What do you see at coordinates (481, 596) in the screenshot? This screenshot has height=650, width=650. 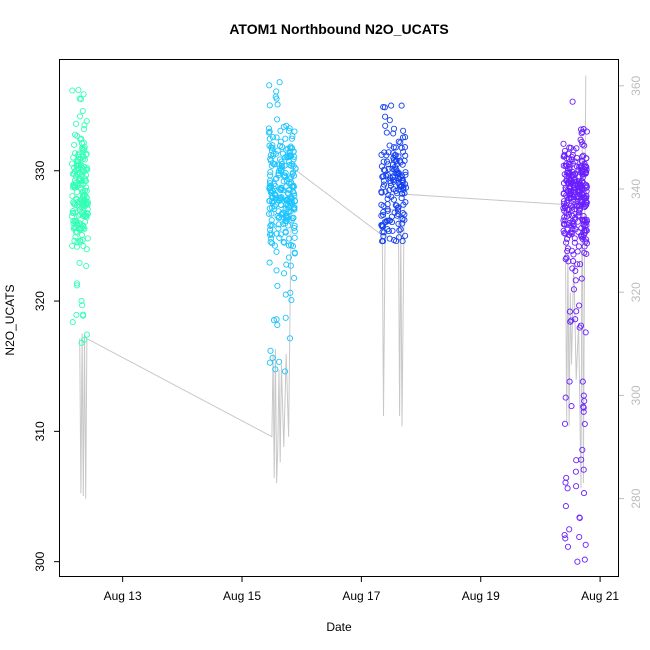 I see `x-tick-label: Aug 19` at bounding box center [481, 596].